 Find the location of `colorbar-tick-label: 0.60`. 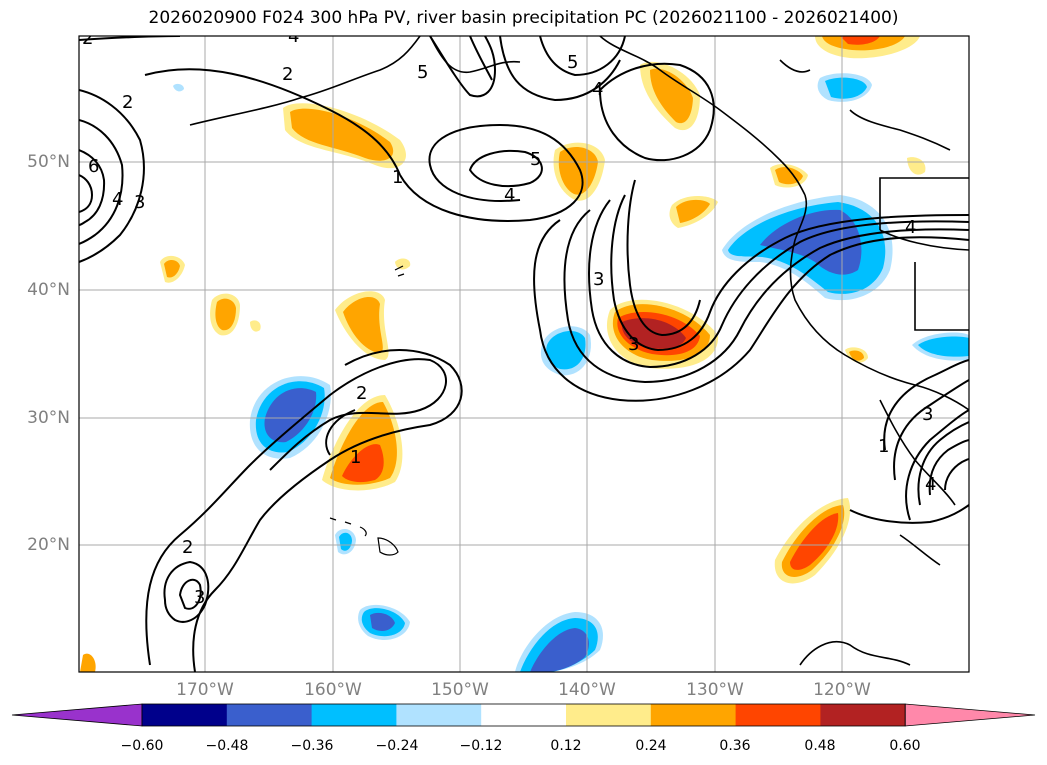

colorbar-tick-label: 0.60 is located at coordinates (905, 746).